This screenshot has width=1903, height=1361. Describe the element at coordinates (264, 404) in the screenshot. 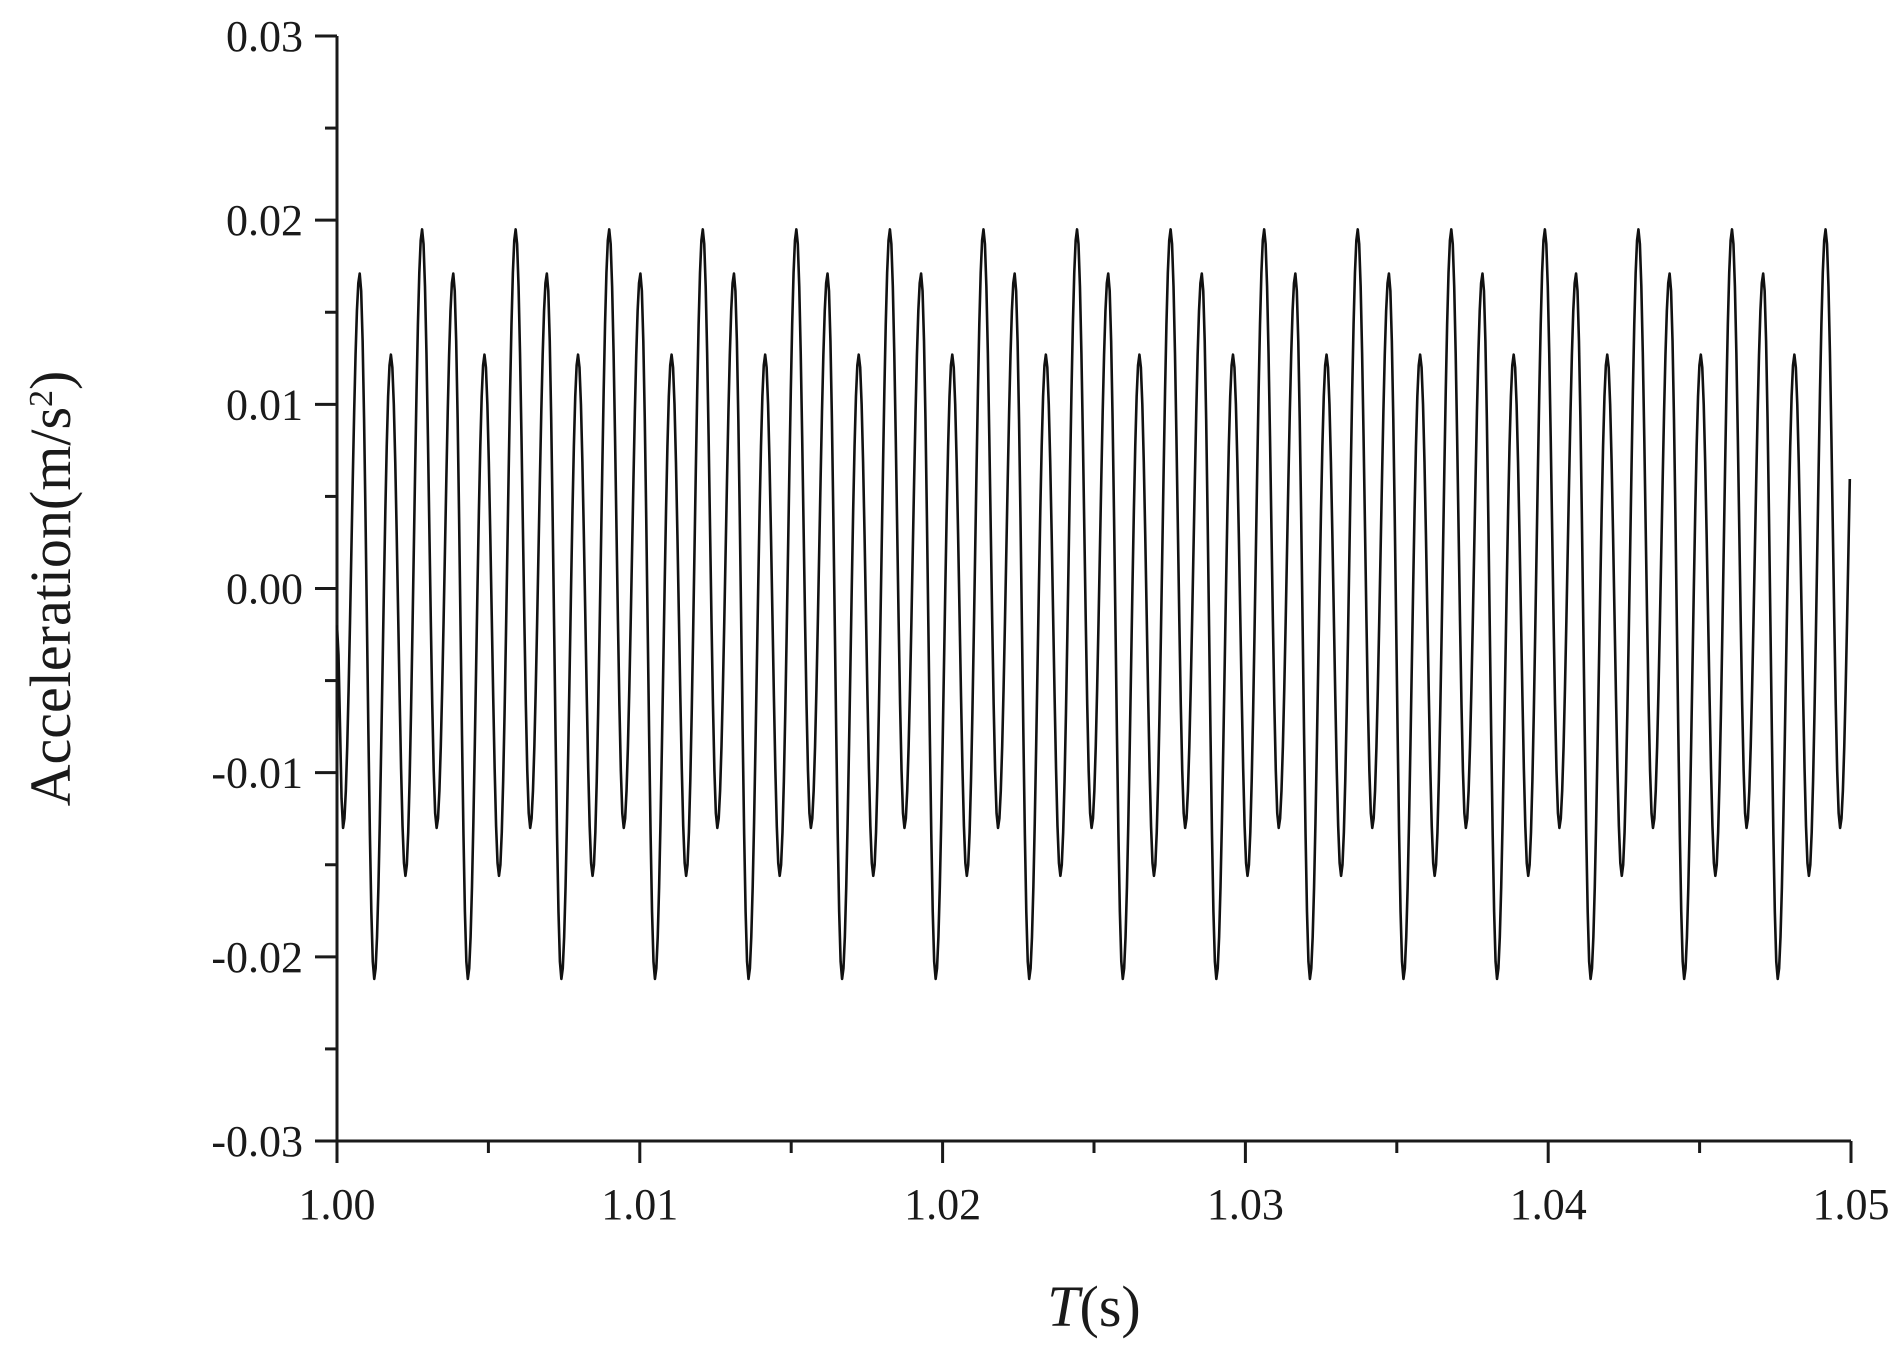

I see `y-tick-label: 0.01` at that location.